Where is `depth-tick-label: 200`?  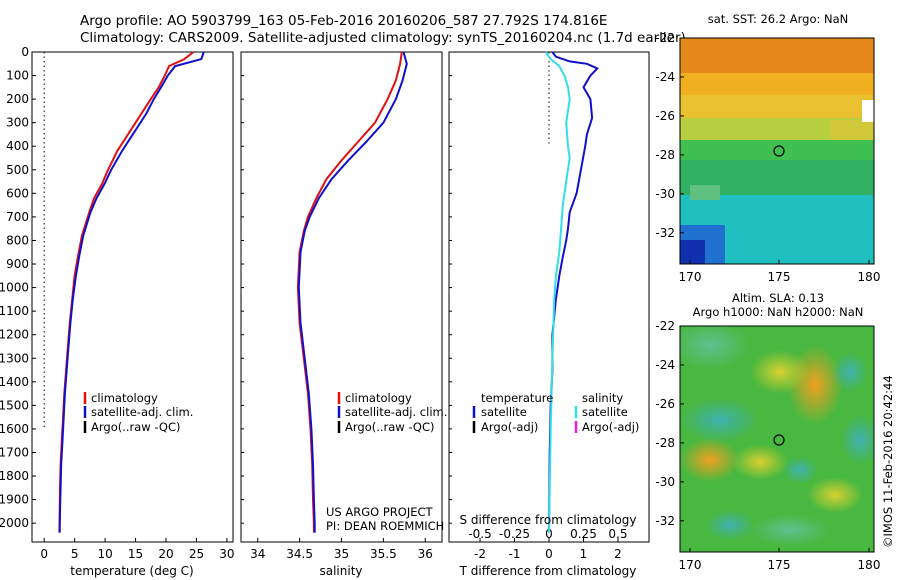 depth-tick-label: 200 is located at coordinates (17, 99).